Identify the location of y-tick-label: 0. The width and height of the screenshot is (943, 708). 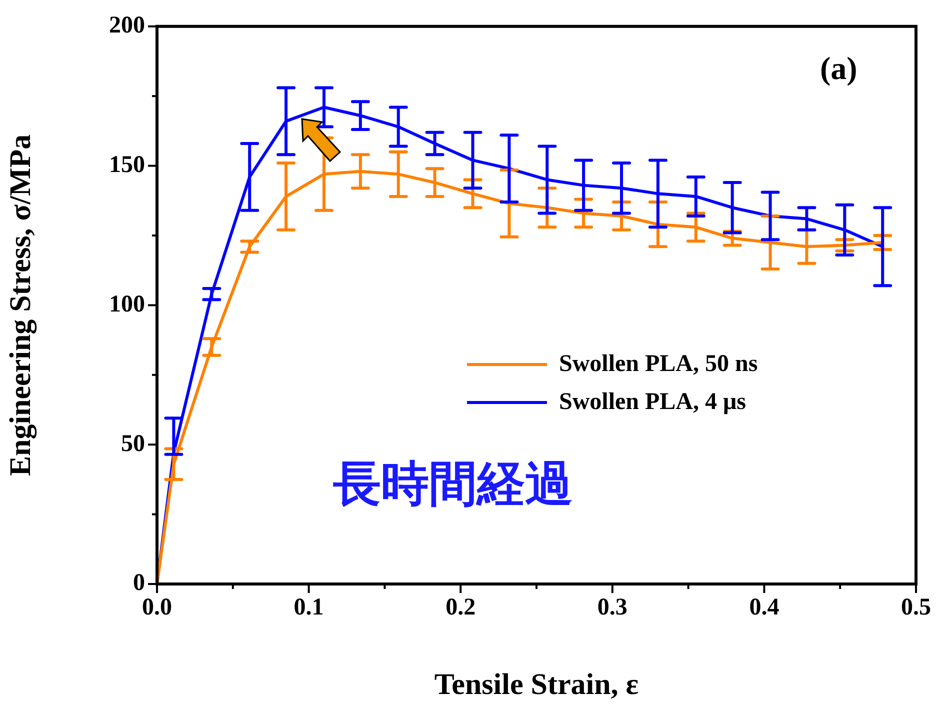
(139, 583).